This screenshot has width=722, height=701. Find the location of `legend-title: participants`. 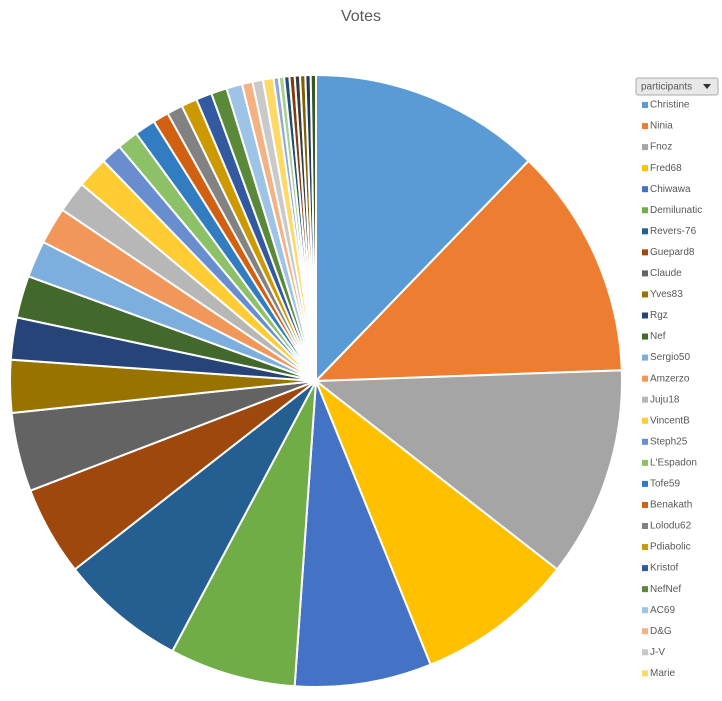

legend-title: participants is located at coordinates (666, 87).